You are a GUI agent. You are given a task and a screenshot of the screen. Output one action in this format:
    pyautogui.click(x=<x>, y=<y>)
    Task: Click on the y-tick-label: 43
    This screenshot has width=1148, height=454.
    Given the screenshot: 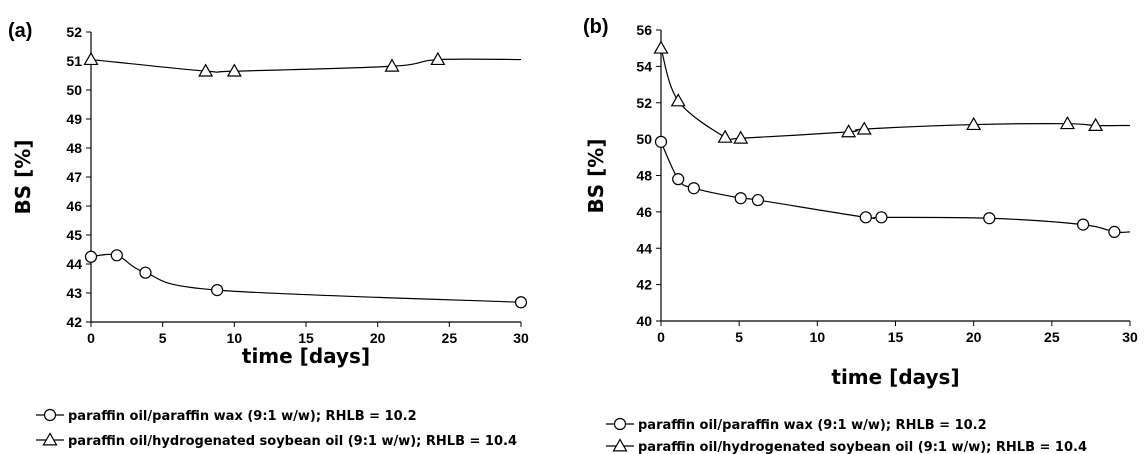 What is the action you would take?
    pyautogui.click(x=74, y=293)
    